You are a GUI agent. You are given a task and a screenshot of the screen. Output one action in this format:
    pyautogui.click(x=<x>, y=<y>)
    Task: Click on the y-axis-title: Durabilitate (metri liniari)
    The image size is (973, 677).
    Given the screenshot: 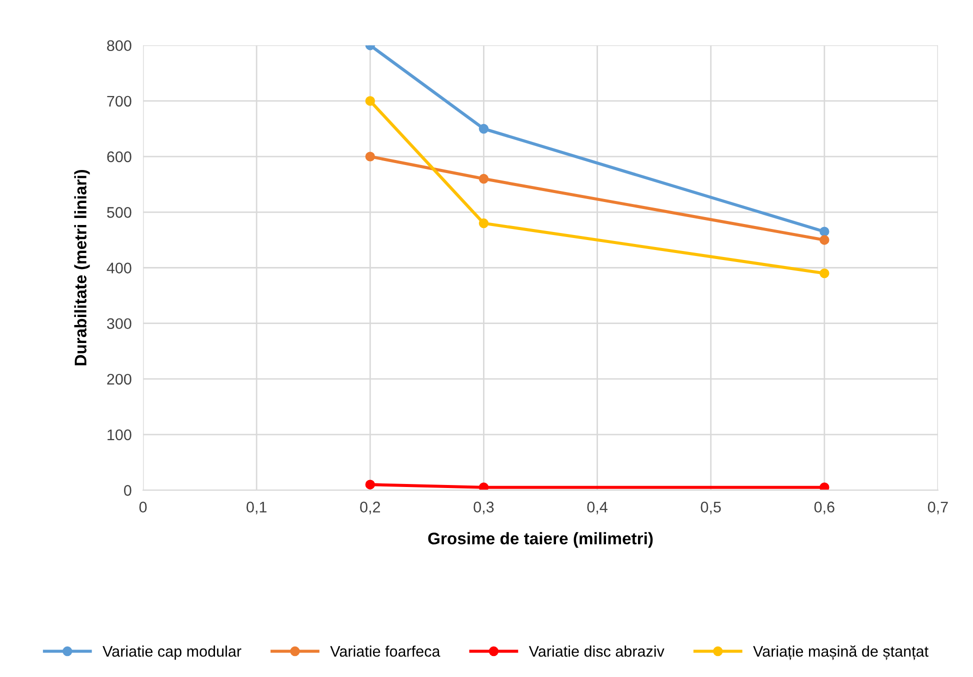 What is the action you would take?
    pyautogui.click(x=82, y=268)
    